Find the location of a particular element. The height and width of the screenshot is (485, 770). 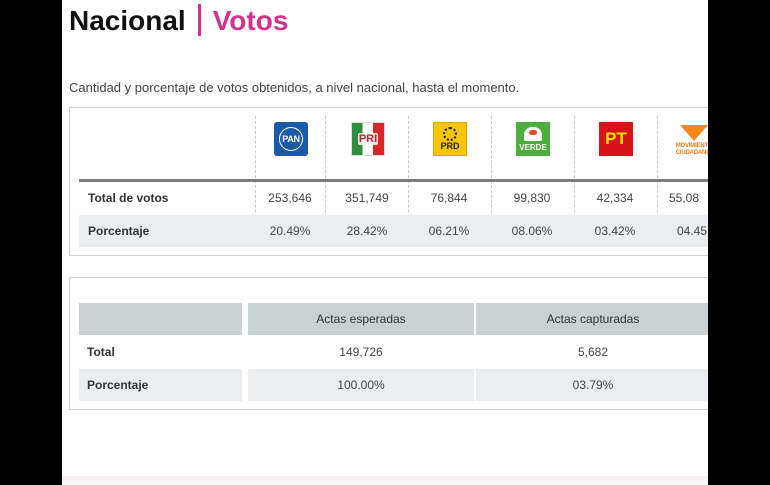

column-header-actas-esperadas: Actas esperadas is located at coordinates (361, 319).